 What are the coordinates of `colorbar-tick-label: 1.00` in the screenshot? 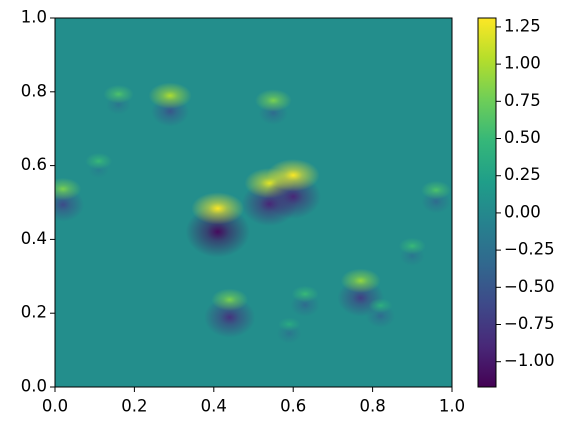 It's located at (522, 63).